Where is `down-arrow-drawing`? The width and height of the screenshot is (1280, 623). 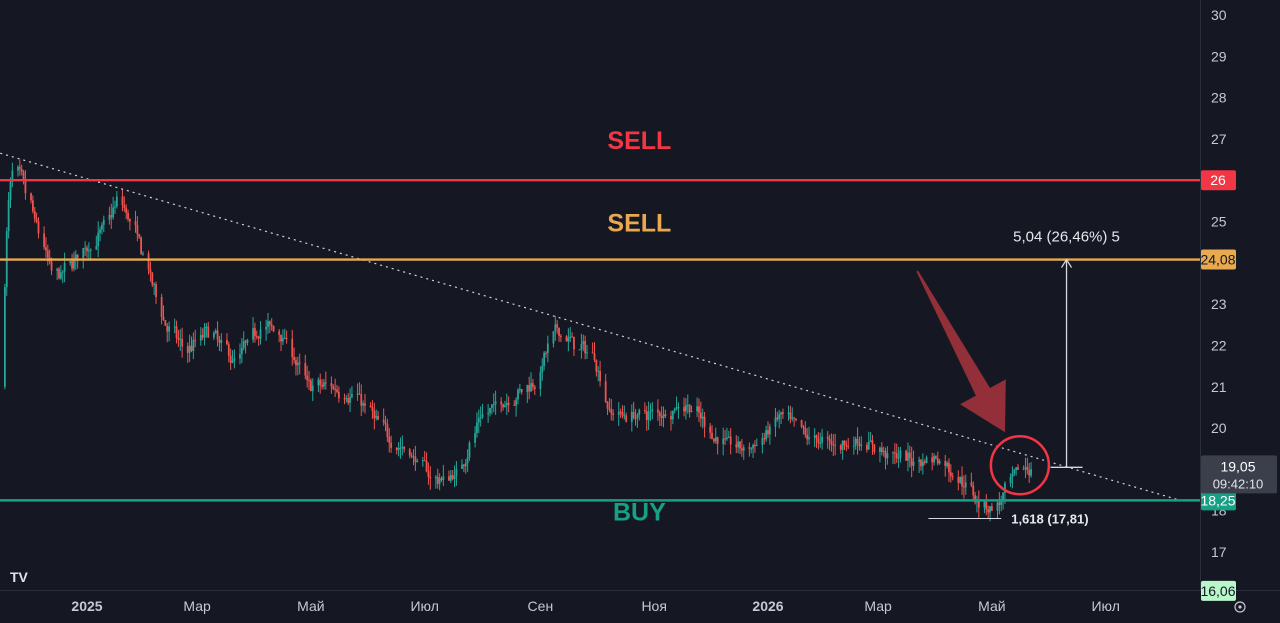 down-arrow-drawing is located at coordinates (961, 351).